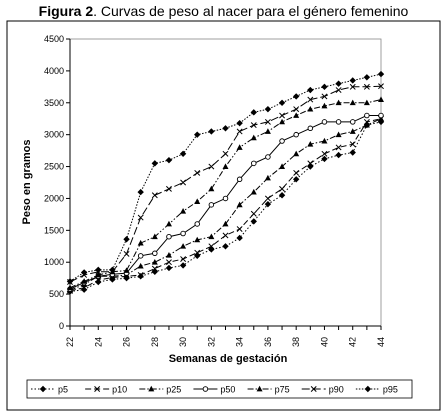 Image resolution: width=447 pixels, height=414 pixels. I want to click on y-tick-label: 3500, so click(54, 103).